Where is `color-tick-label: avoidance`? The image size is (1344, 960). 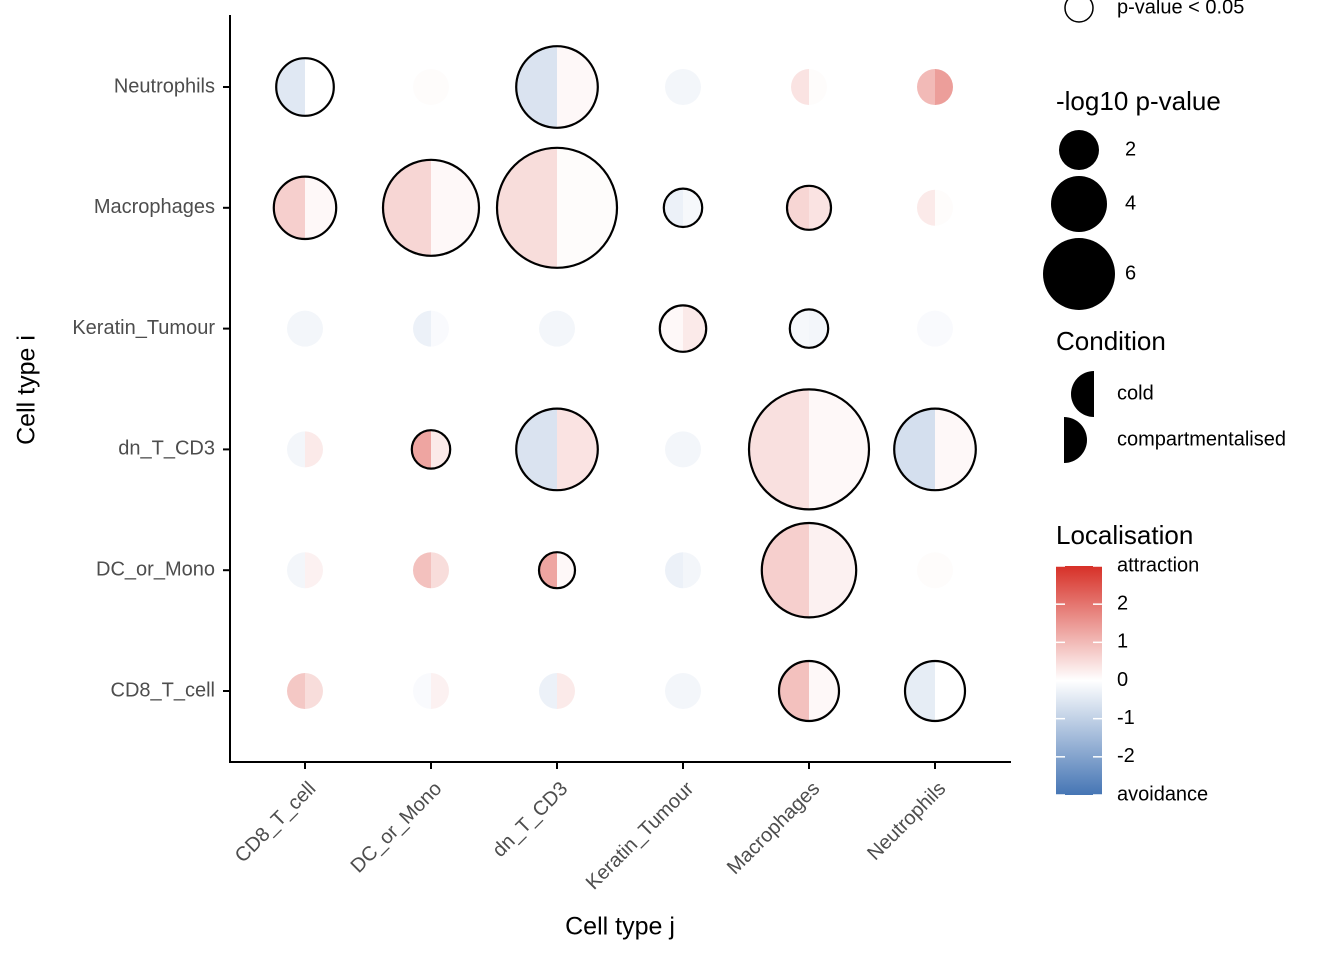
color-tick-label: avoidance is located at coordinates (1162, 794).